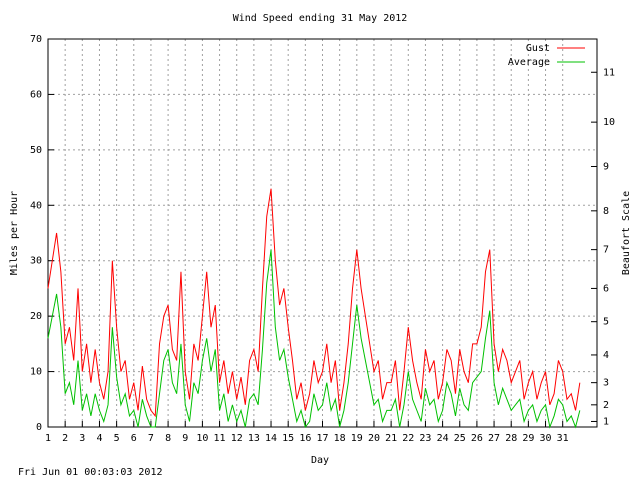 This screenshot has height=480, width=640. I want to click on x-tick-label: 4, so click(99, 438).